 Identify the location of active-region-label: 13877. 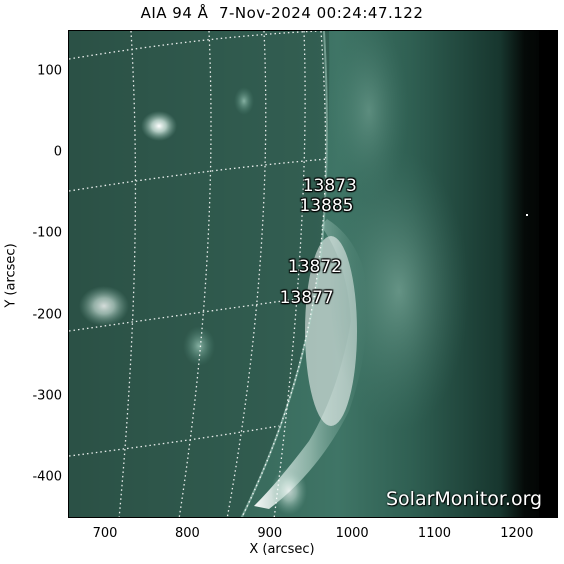
(306, 298).